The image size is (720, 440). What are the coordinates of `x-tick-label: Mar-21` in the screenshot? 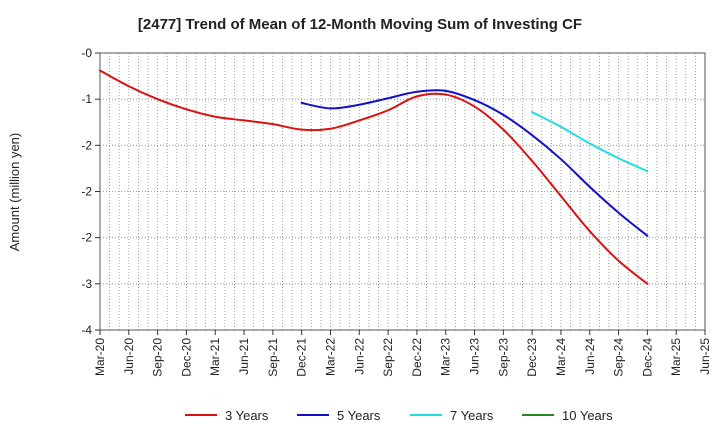 It's located at (215, 357).